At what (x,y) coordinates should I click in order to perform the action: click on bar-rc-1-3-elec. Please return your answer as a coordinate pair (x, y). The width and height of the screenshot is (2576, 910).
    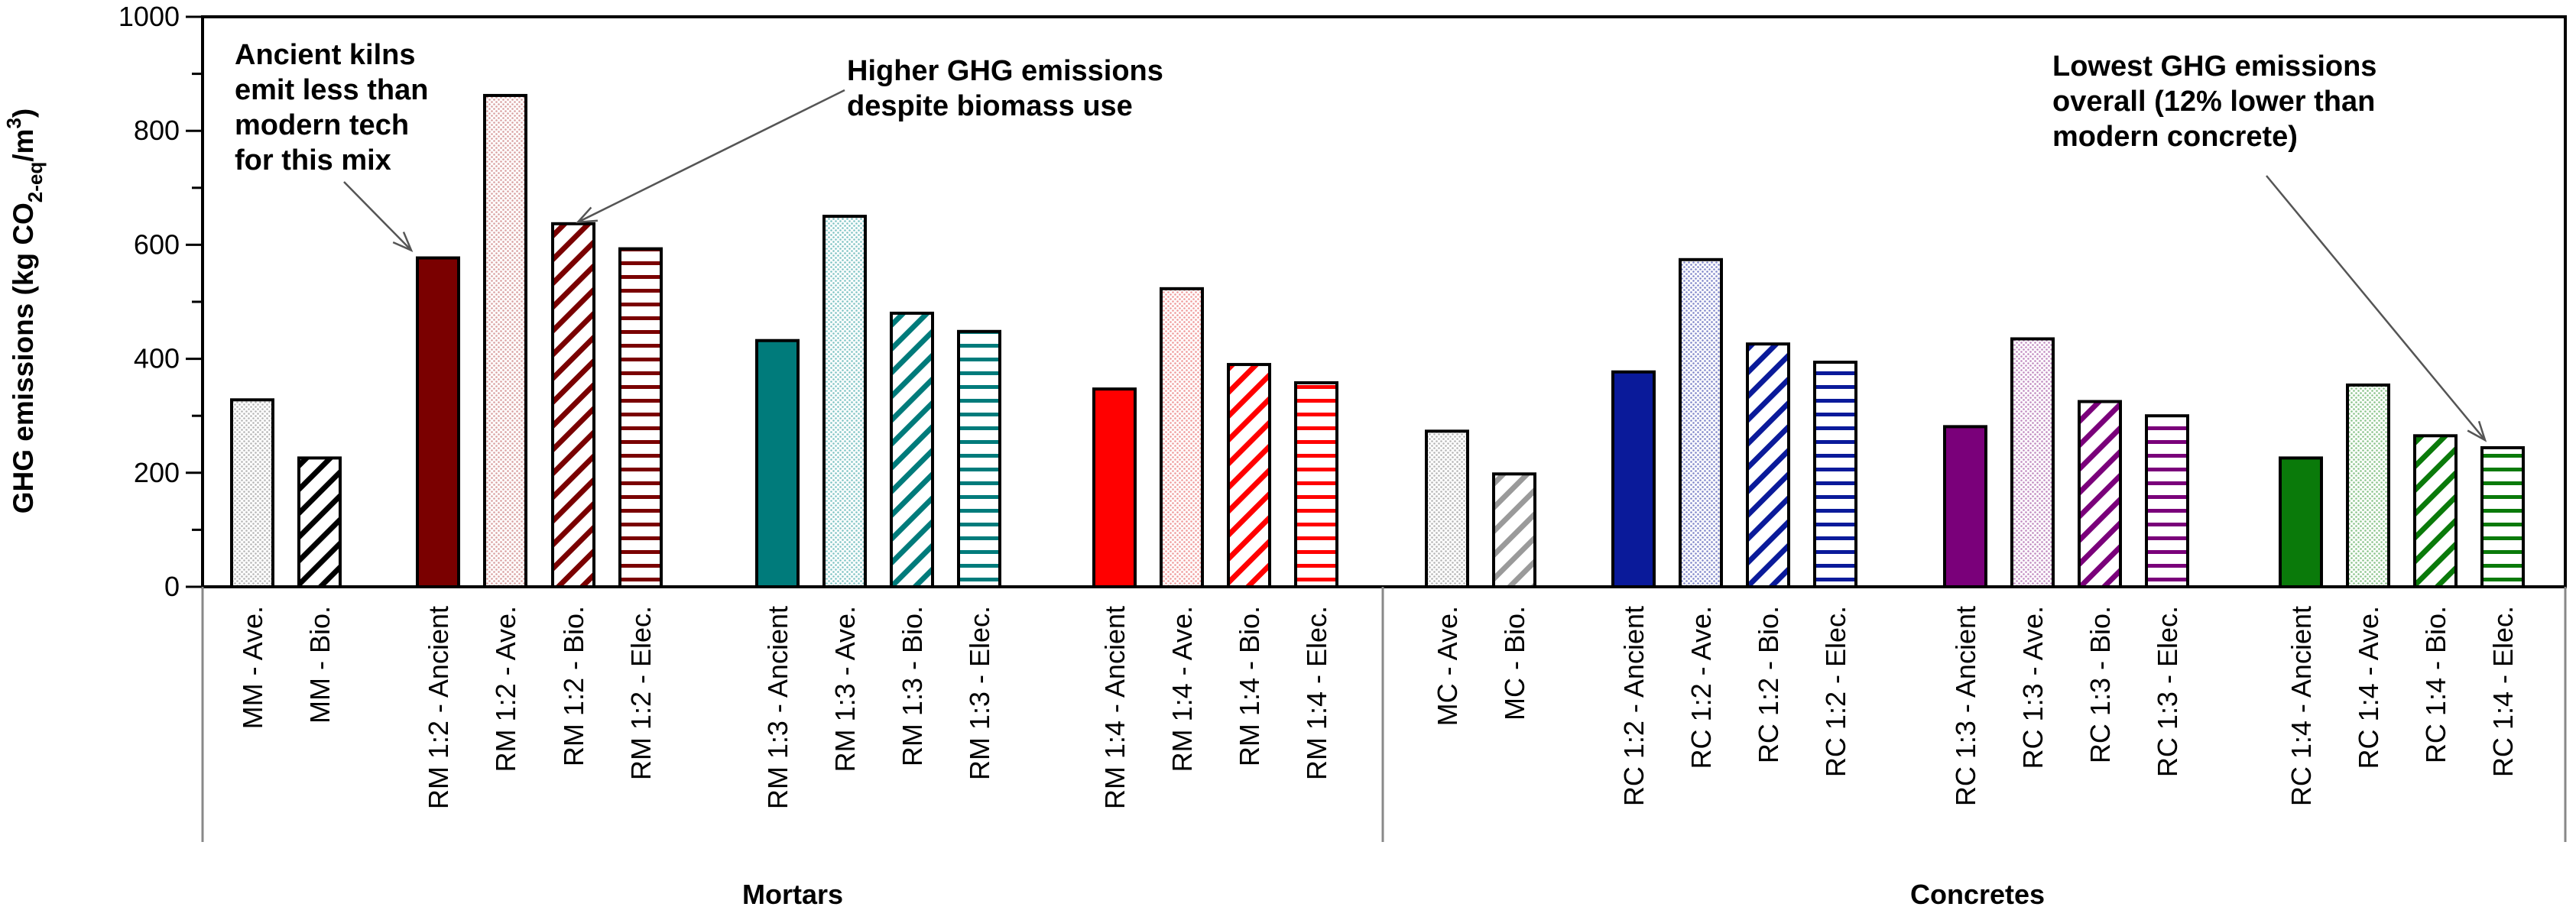
    Looking at the image, I should click on (2167, 501).